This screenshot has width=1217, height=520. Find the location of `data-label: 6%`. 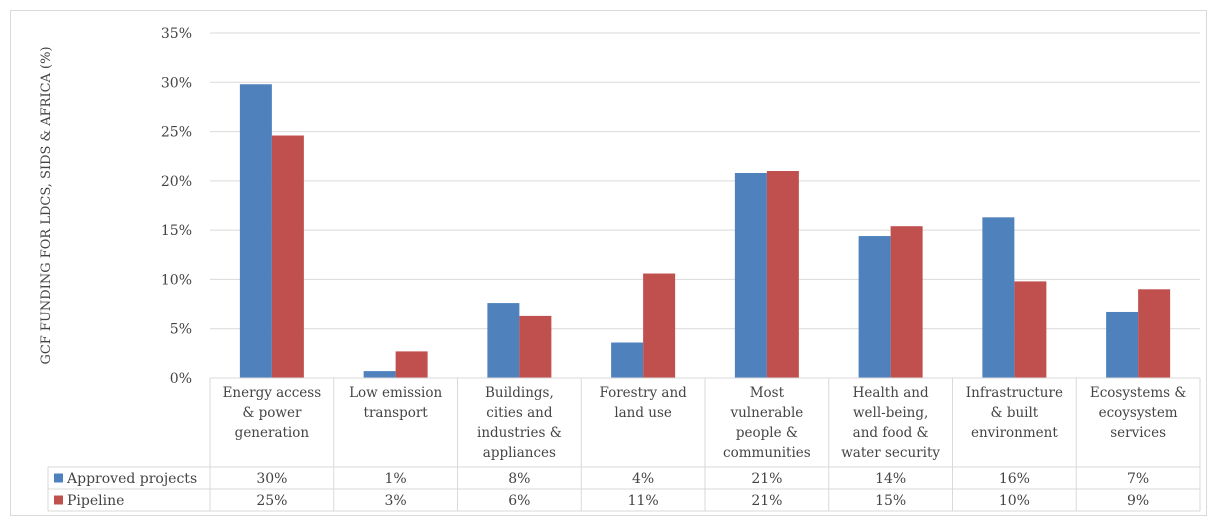

data-label: 6% is located at coordinates (519, 501).